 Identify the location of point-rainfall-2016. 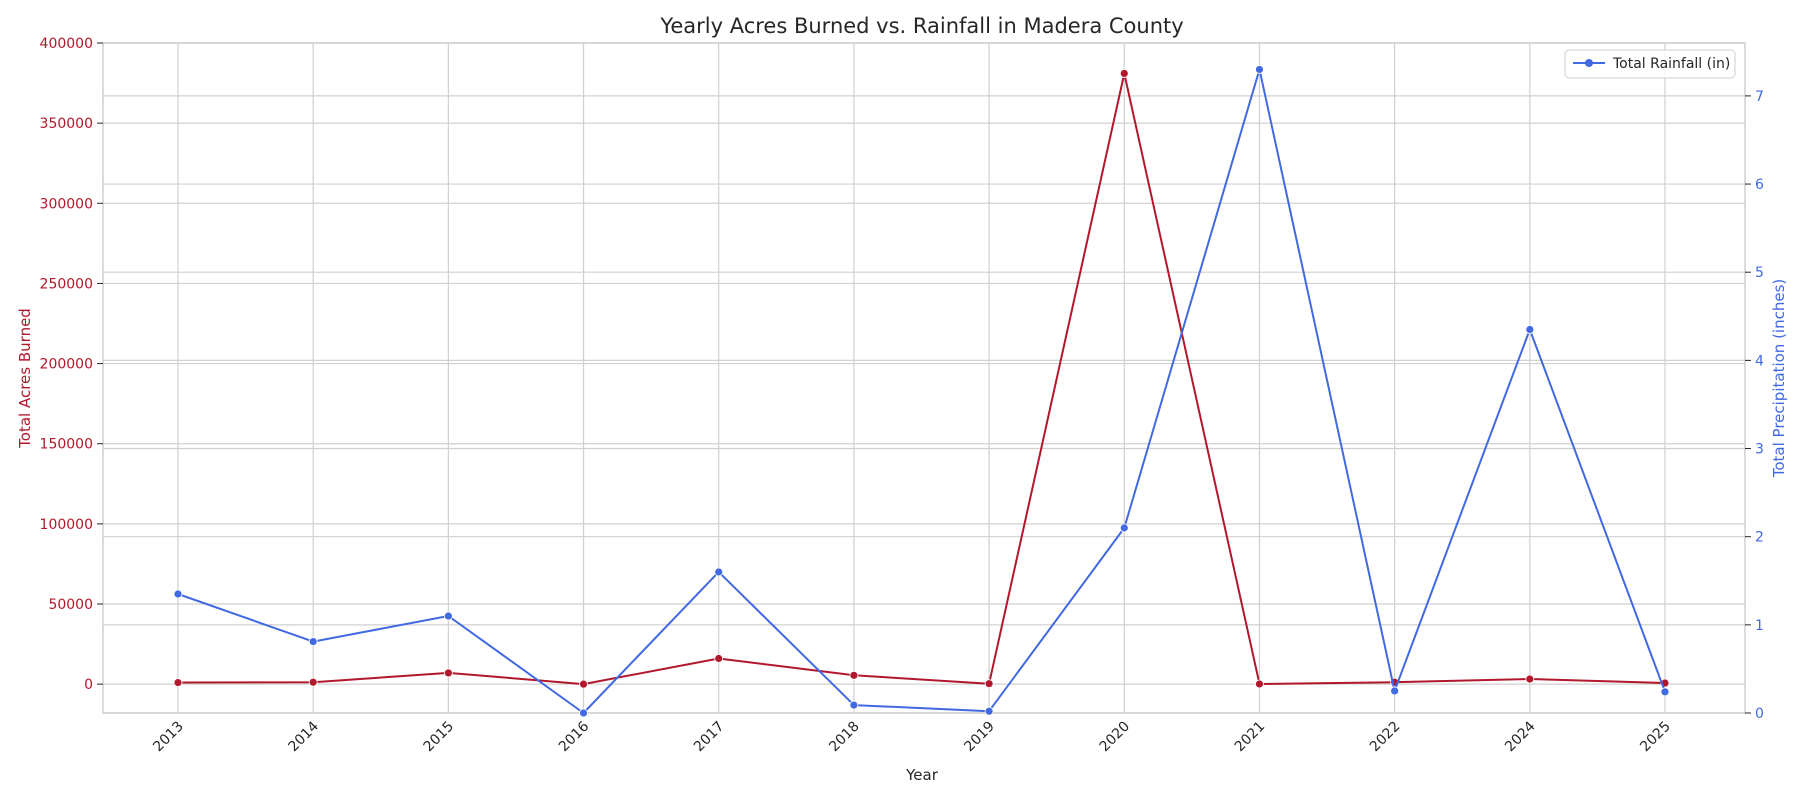
(583, 713).